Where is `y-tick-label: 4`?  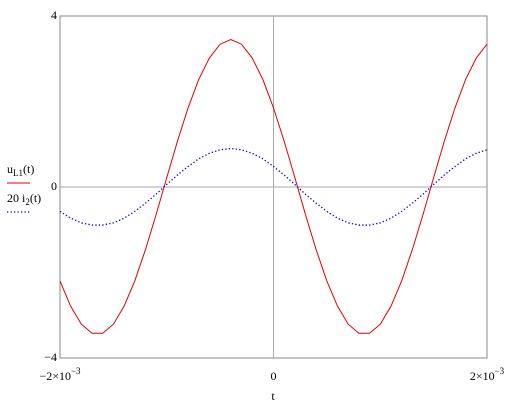 y-tick-label: 4 is located at coordinates (54, 15).